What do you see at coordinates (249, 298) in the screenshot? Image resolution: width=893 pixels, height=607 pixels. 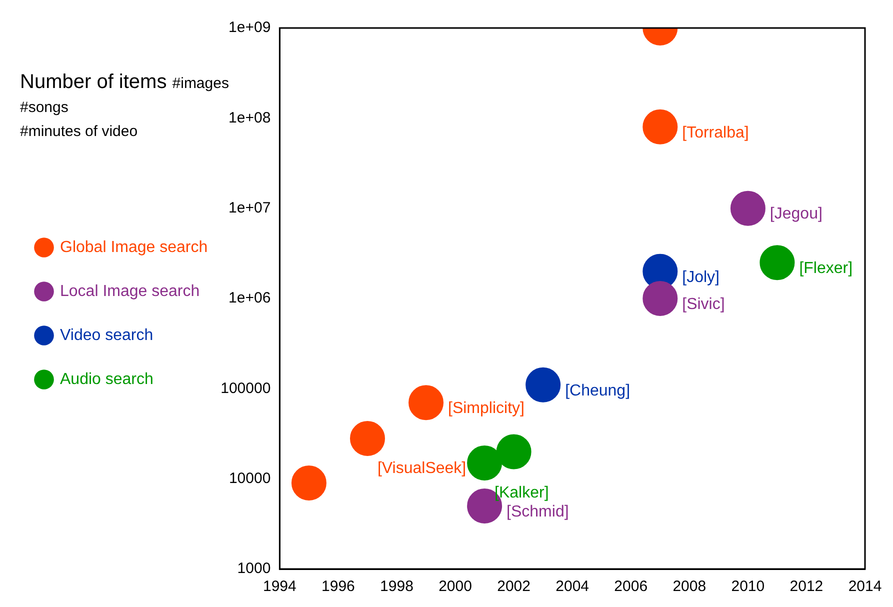 I see `y-tick-label: 1e+06` at bounding box center [249, 298].